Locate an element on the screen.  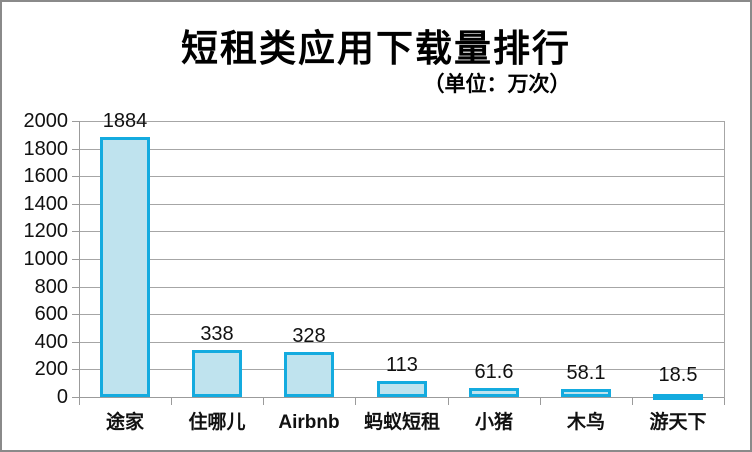
bar-value-label: 1884 is located at coordinates (125, 121).